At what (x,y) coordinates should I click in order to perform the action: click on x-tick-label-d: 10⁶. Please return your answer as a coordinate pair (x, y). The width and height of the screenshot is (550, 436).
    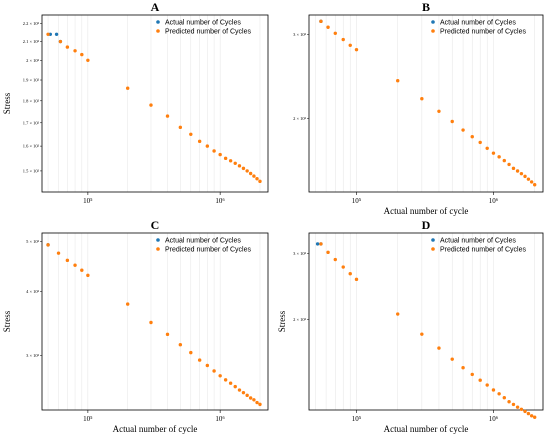
    Looking at the image, I should click on (494, 419).